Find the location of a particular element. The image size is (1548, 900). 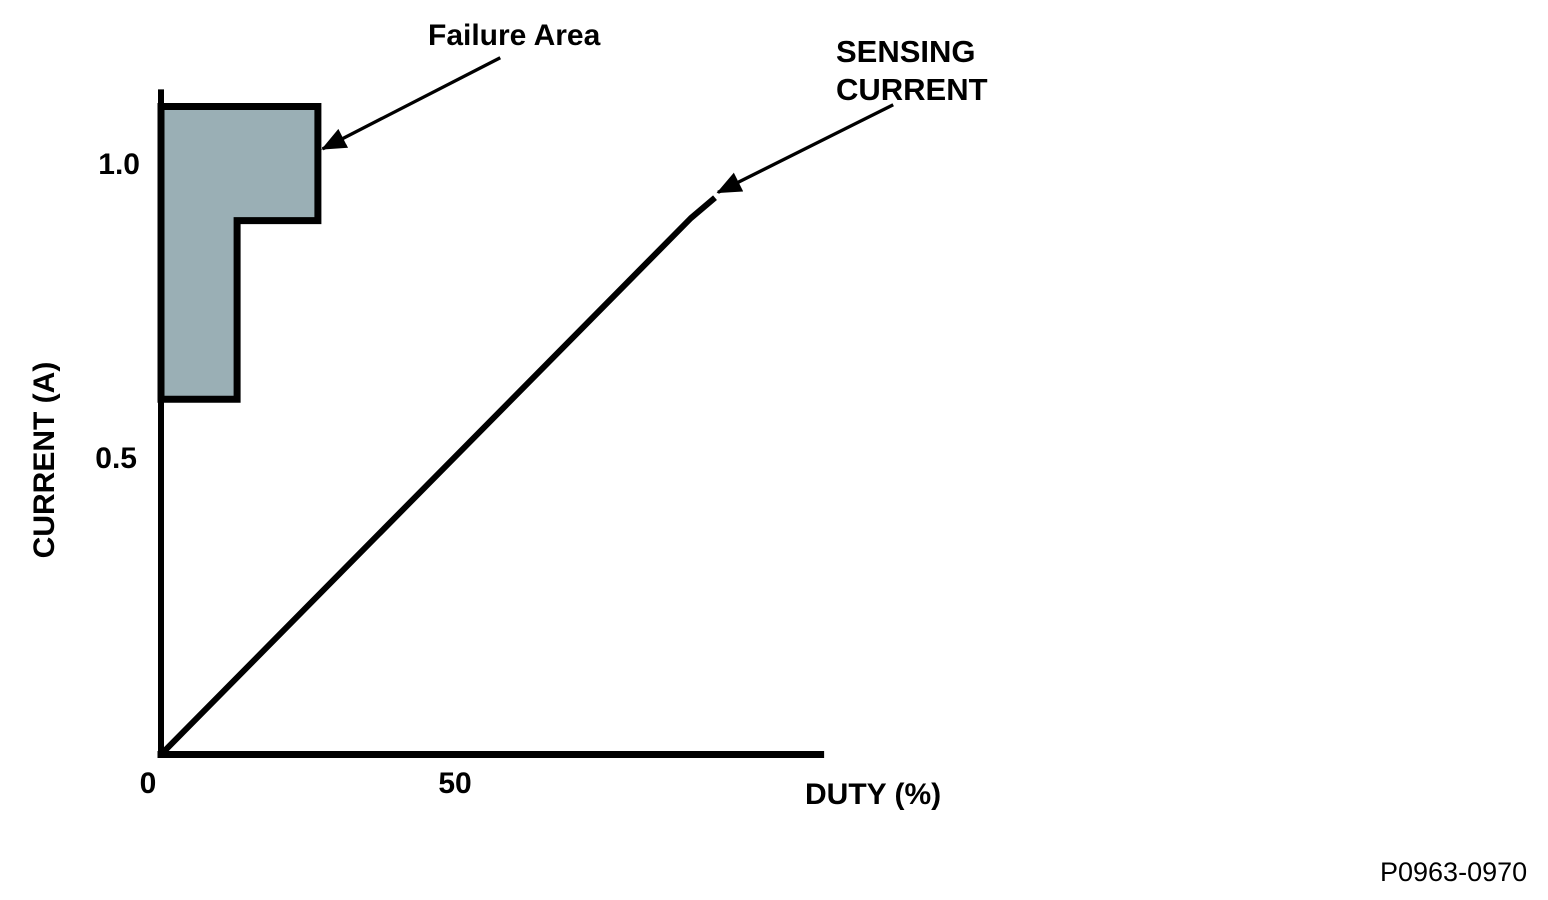

sensing-current-label-line2: CURRENT is located at coordinates (912, 89).